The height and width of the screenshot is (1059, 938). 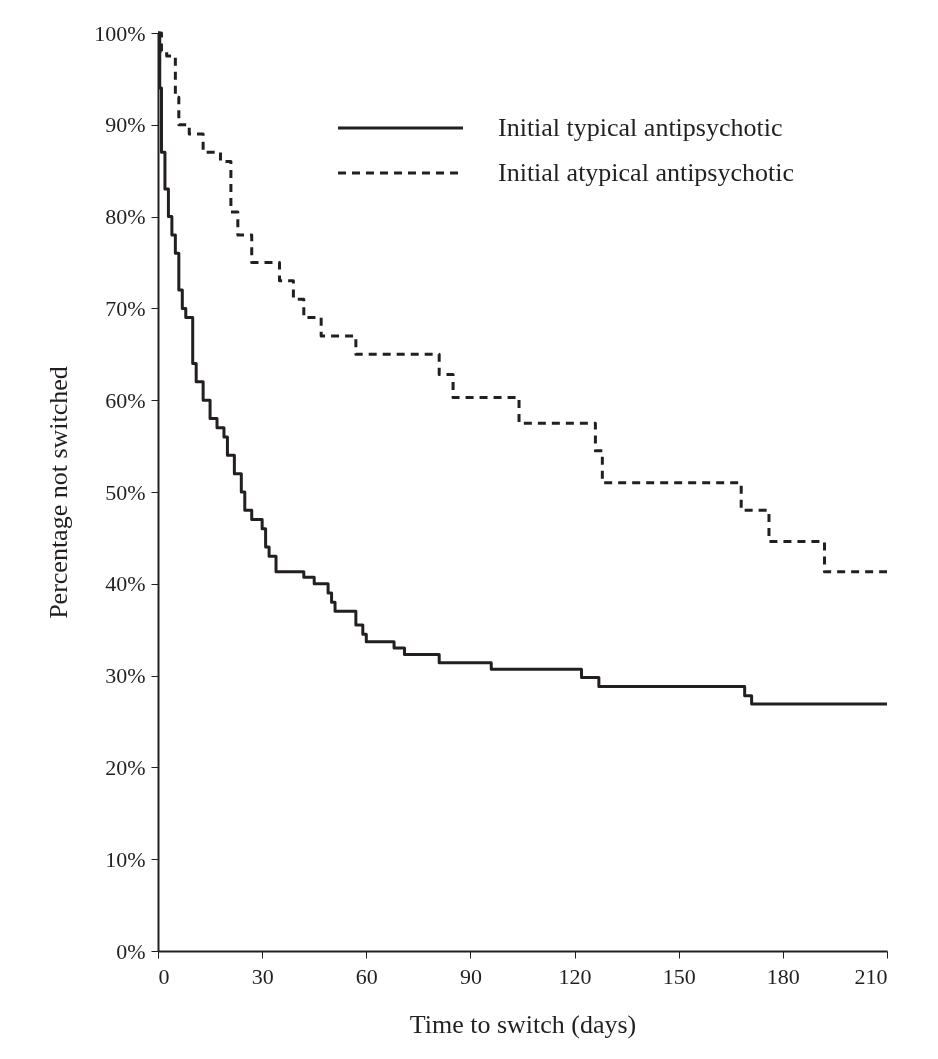 What do you see at coordinates (125, 400) in the screenshot?
I see `y-tick-label: 60%` at bounding box center [125, 400].